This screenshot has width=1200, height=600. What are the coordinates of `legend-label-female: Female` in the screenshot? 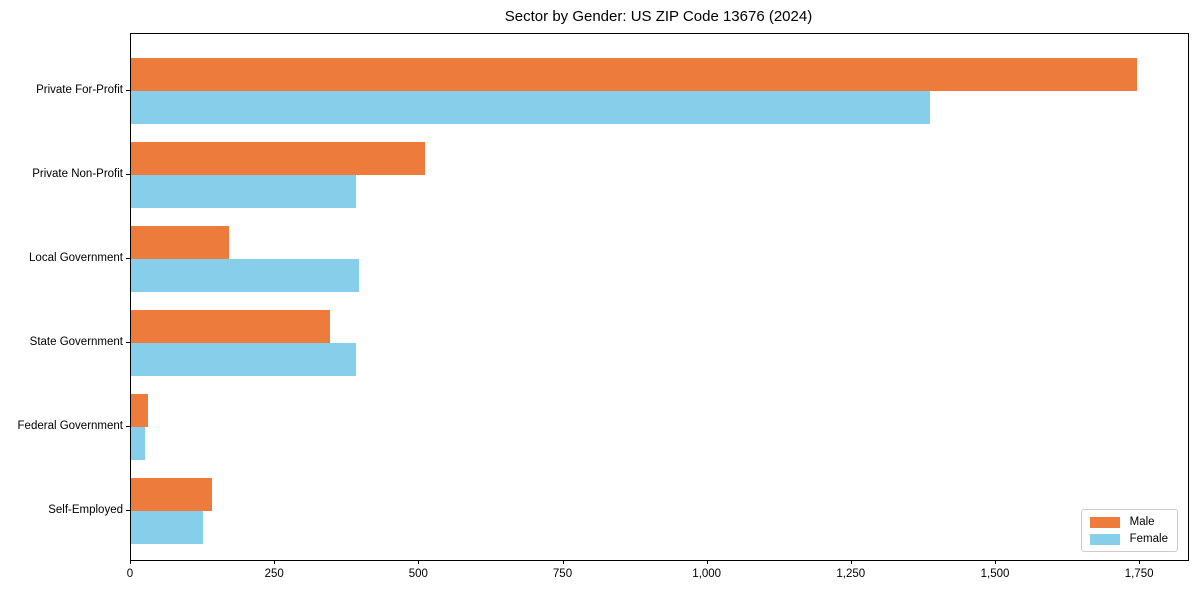 It's located at (1148, 539).